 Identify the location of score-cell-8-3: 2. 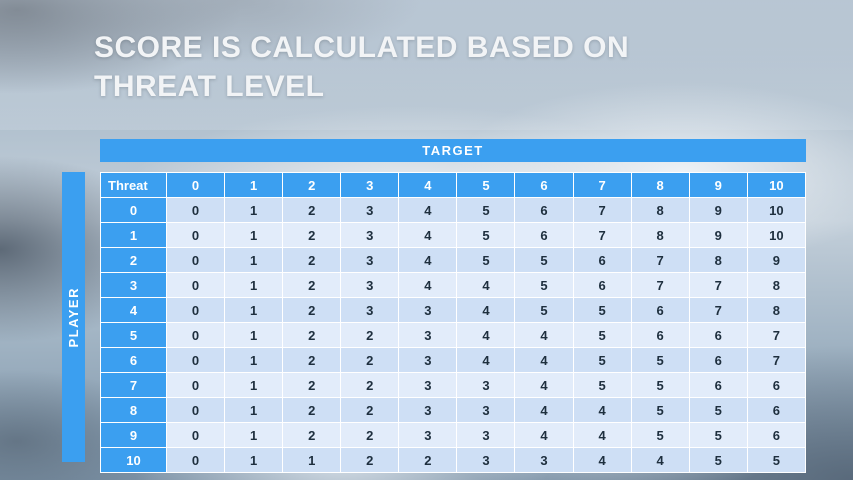
(370, 410).